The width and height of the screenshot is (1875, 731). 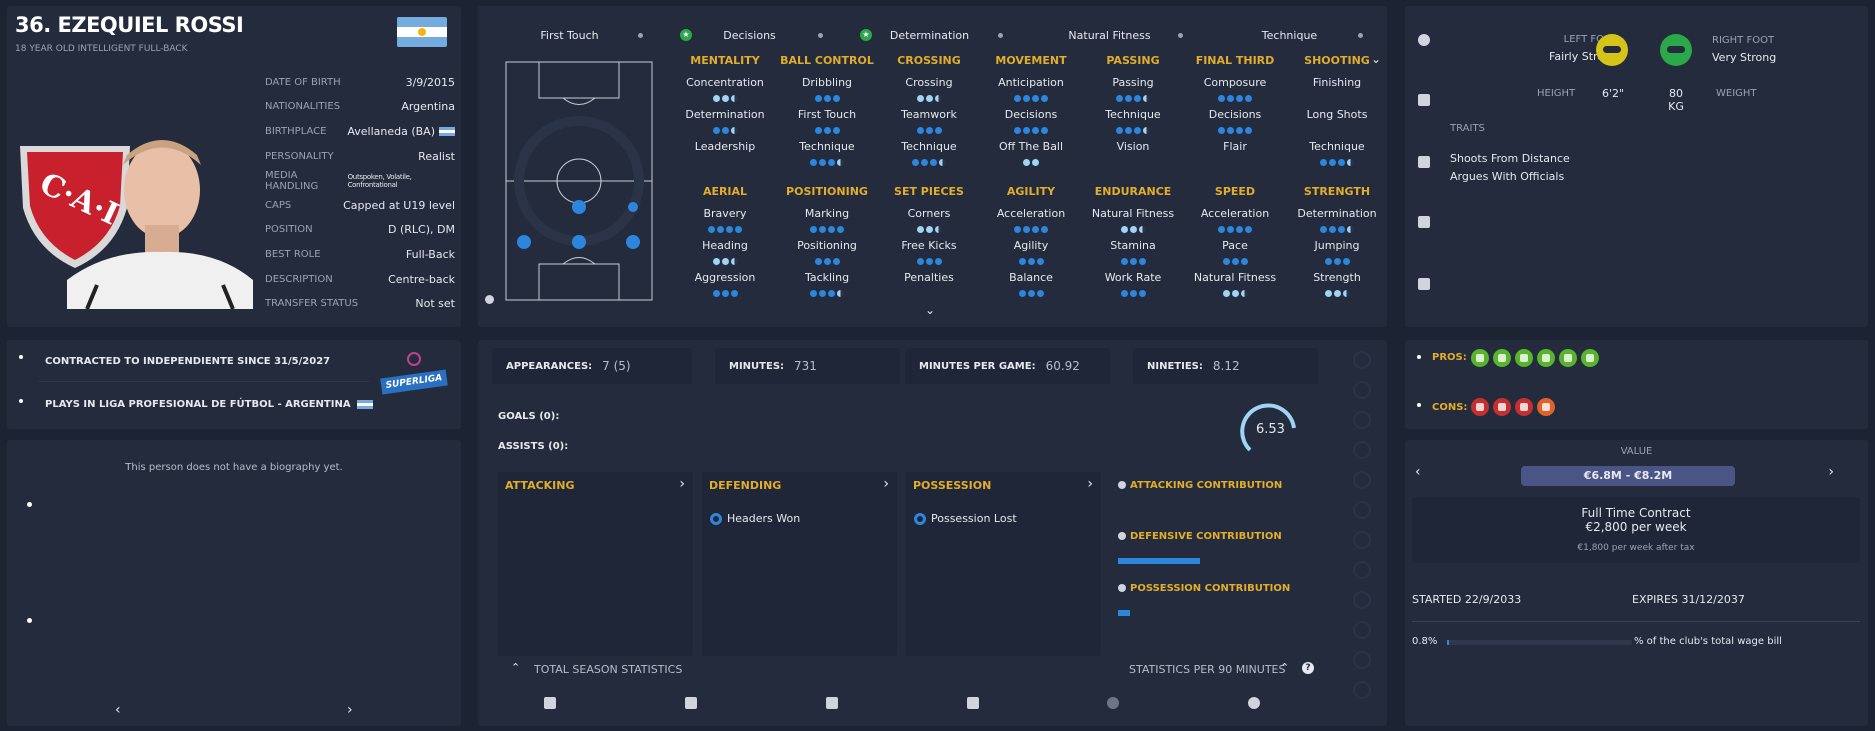 I want to click on possession-lost-item: Possession Lost, so click(x=974, y=518).